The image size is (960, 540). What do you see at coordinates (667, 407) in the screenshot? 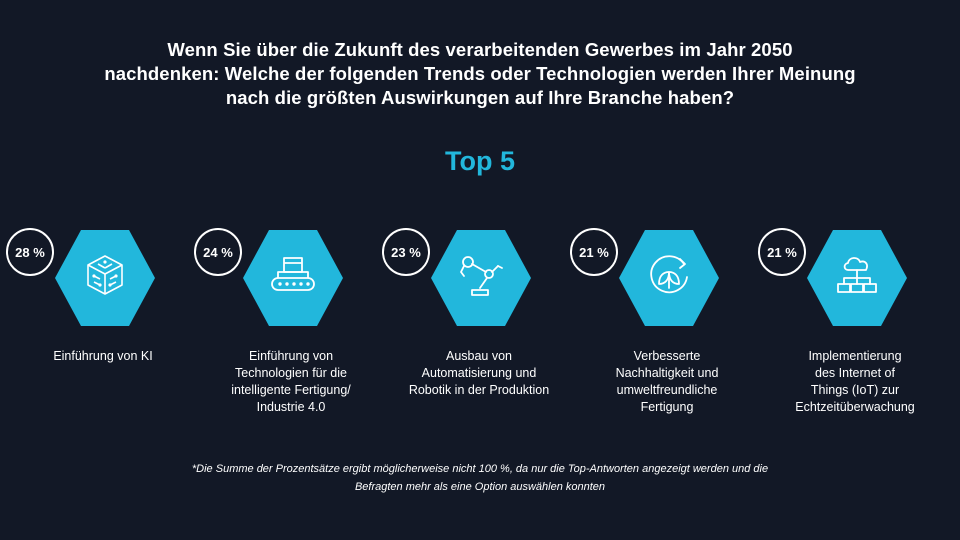
I see `trend-label-line: Fertigung` at bounding box center [667, 407].